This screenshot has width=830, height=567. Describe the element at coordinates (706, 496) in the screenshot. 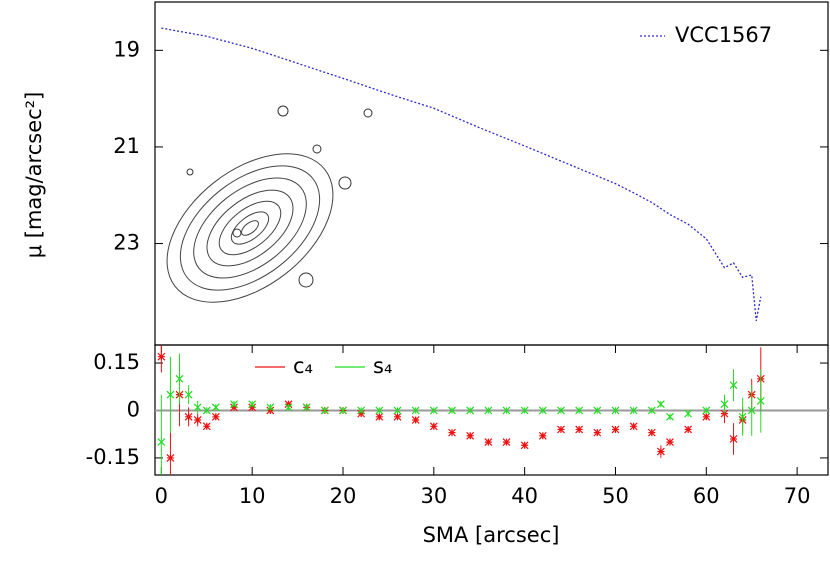

I see `x-tick-label: 60` at that location.